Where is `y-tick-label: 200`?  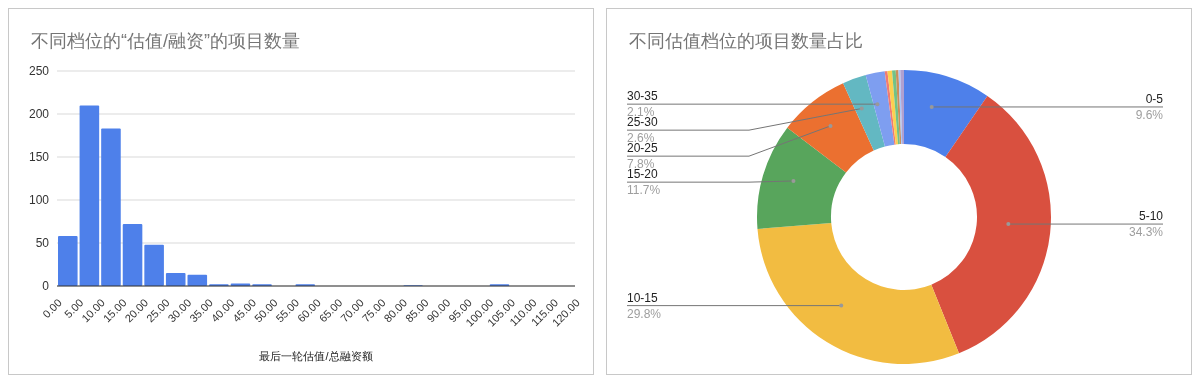 y-tick-label: 200 is located at coordinates (39, 114).